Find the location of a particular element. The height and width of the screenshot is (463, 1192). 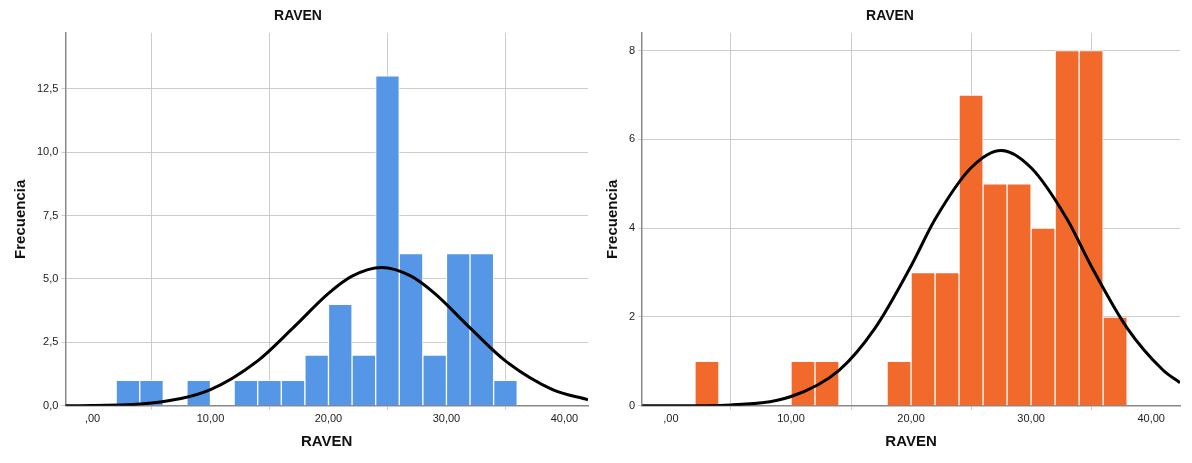

y-tick-label: 2 is located at coordinates (632, 316).